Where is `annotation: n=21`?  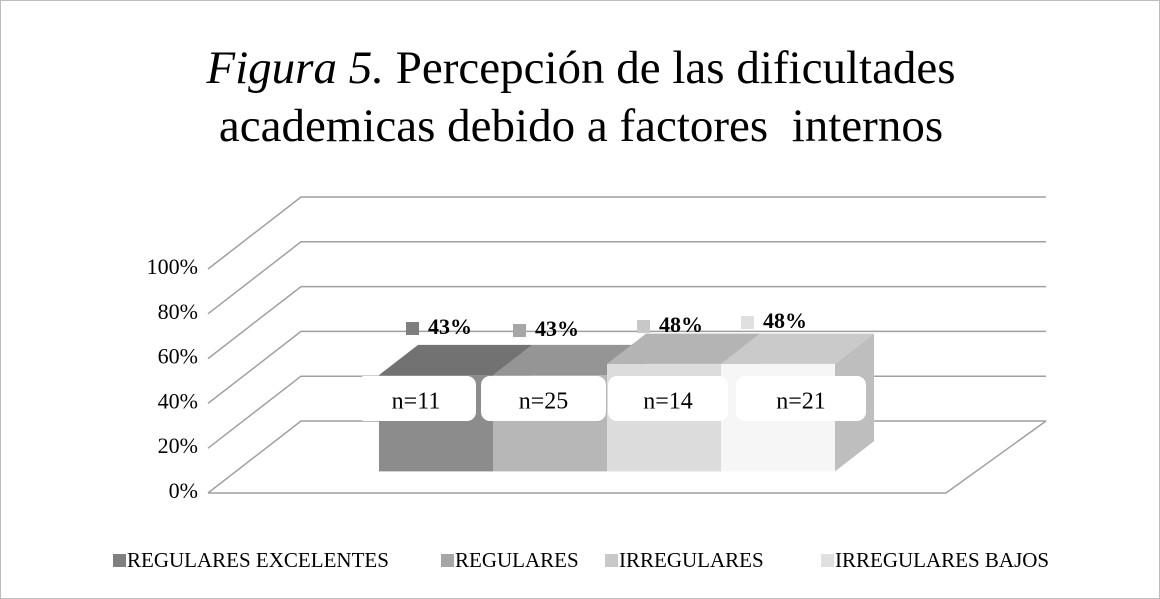
annotation: n=21 is located at coordinates (801, 402).